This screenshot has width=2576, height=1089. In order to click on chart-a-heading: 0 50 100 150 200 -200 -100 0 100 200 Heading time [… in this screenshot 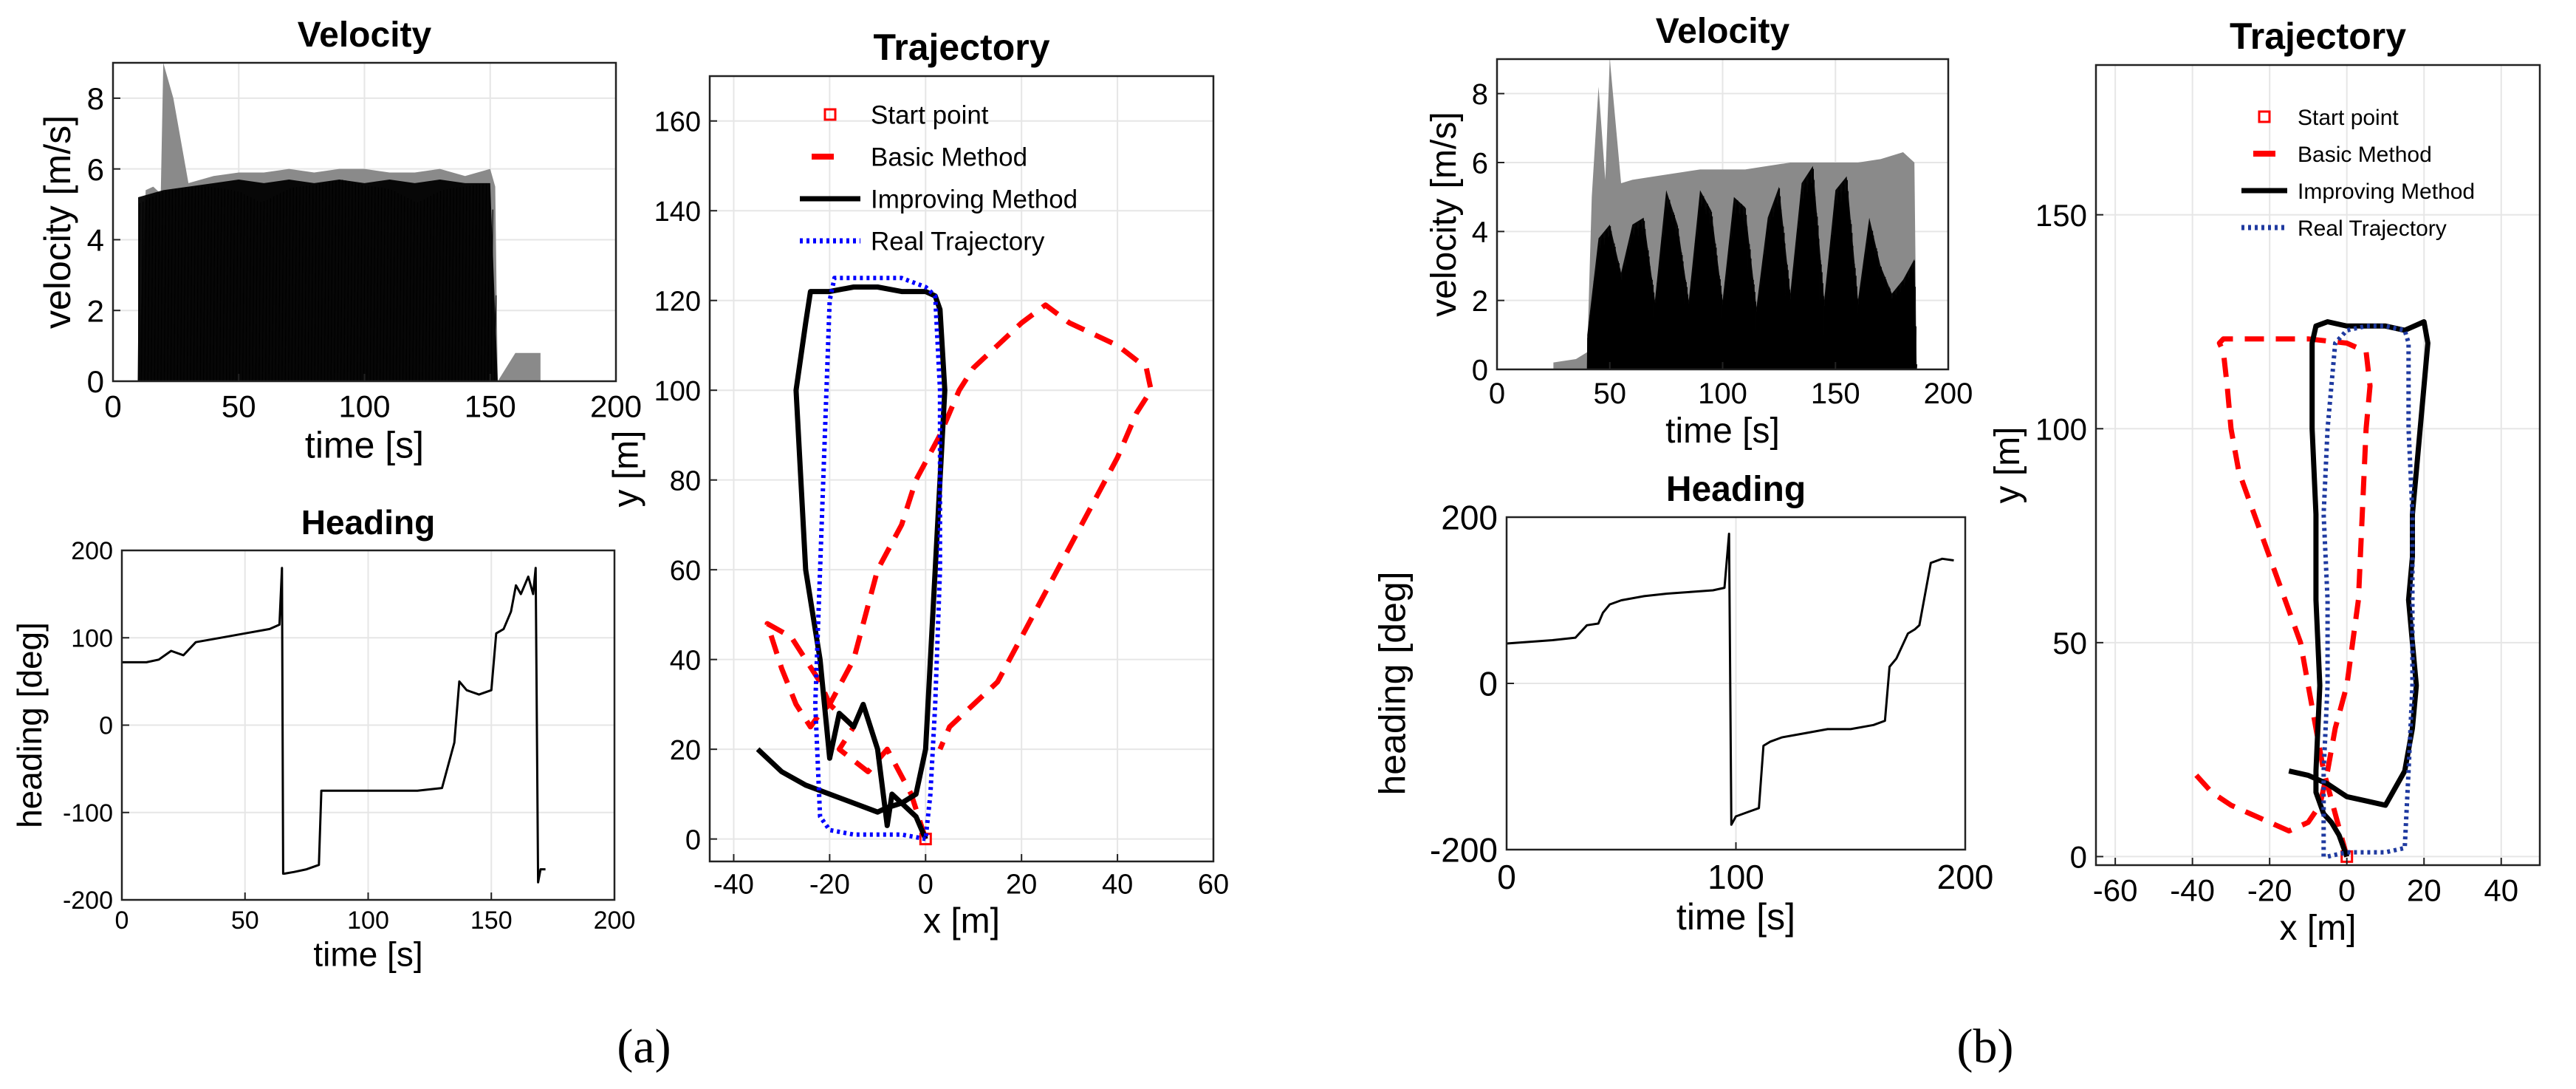, I will do `click(322, 739)`.